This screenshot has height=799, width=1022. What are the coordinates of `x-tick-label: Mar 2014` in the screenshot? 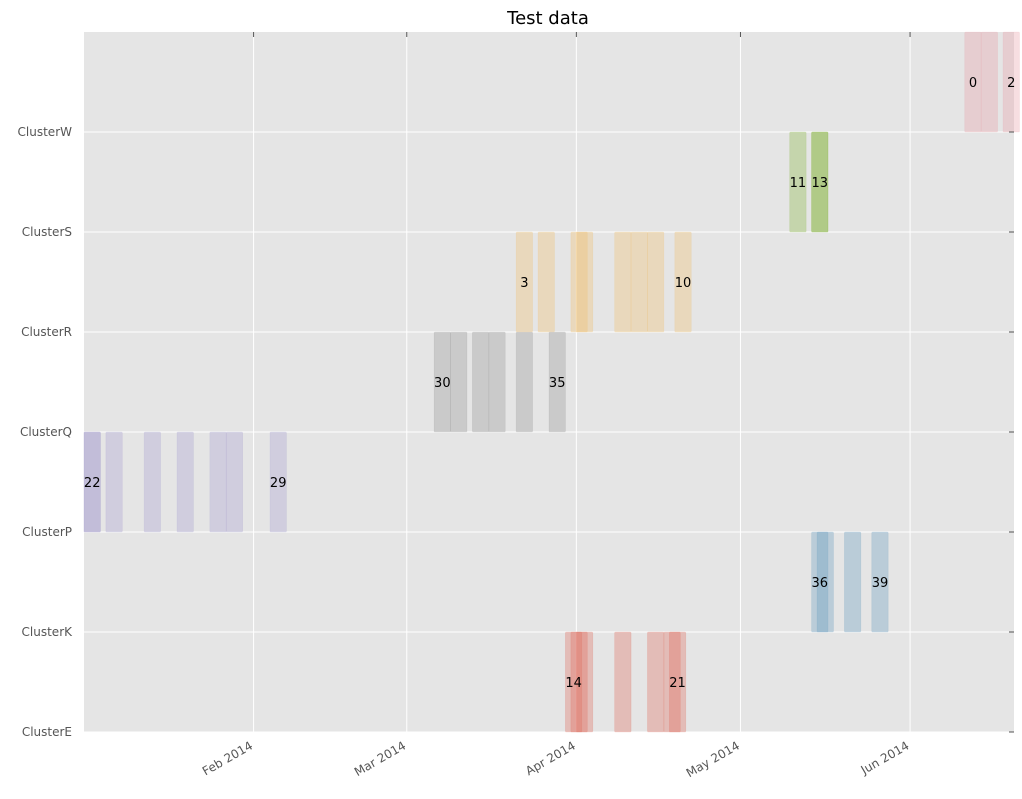 It's located at (380, 758).